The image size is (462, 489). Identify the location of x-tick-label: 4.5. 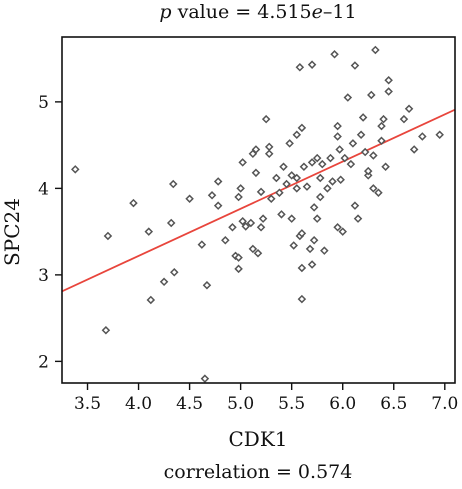
(189, 404).